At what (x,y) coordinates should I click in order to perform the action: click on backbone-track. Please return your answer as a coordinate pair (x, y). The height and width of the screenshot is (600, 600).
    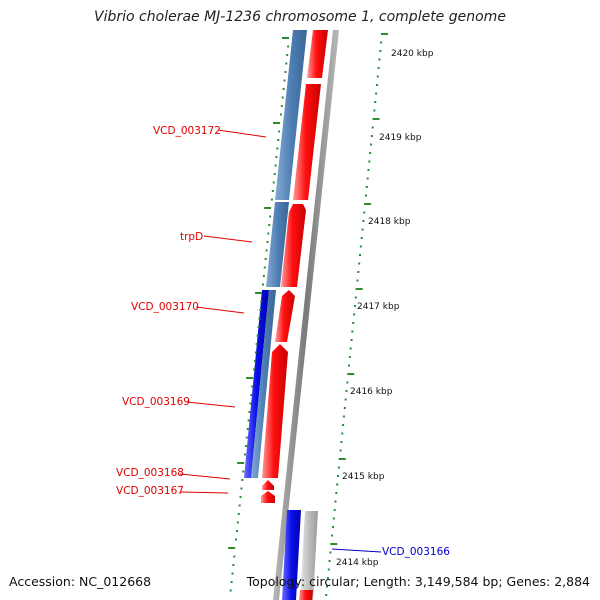
    Looking at the image, I should click on (306, 315).